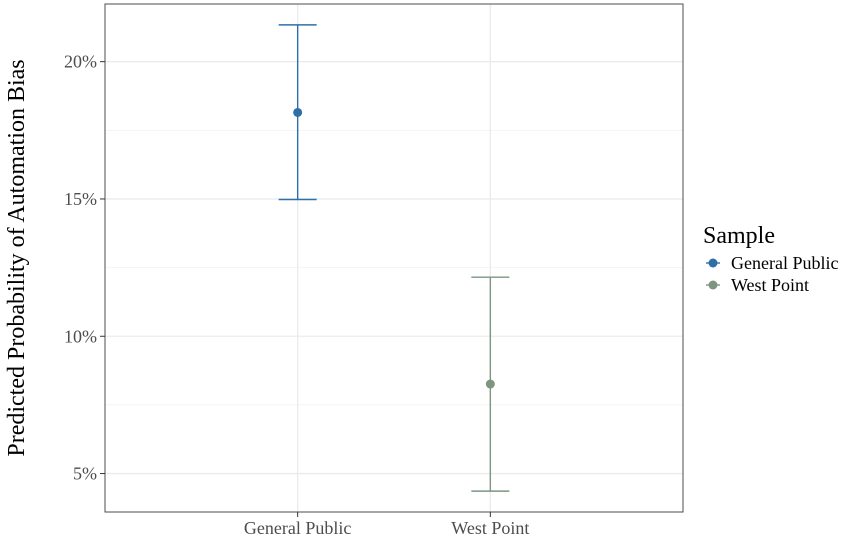  Describe the element at coordinates (80, 62) in the screenshot. I see `y-tick-label: 20%` at that location.